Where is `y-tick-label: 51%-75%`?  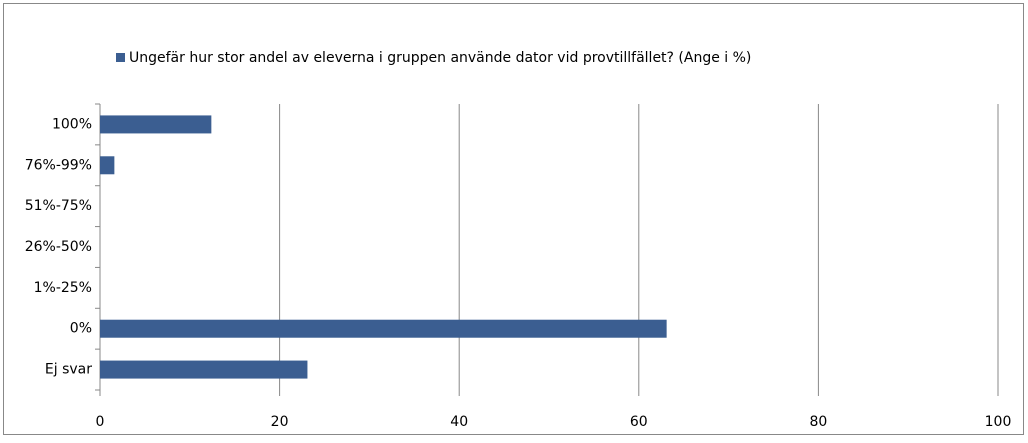 y-tick-label: 51%-75% is located at coordinates (58, 206).